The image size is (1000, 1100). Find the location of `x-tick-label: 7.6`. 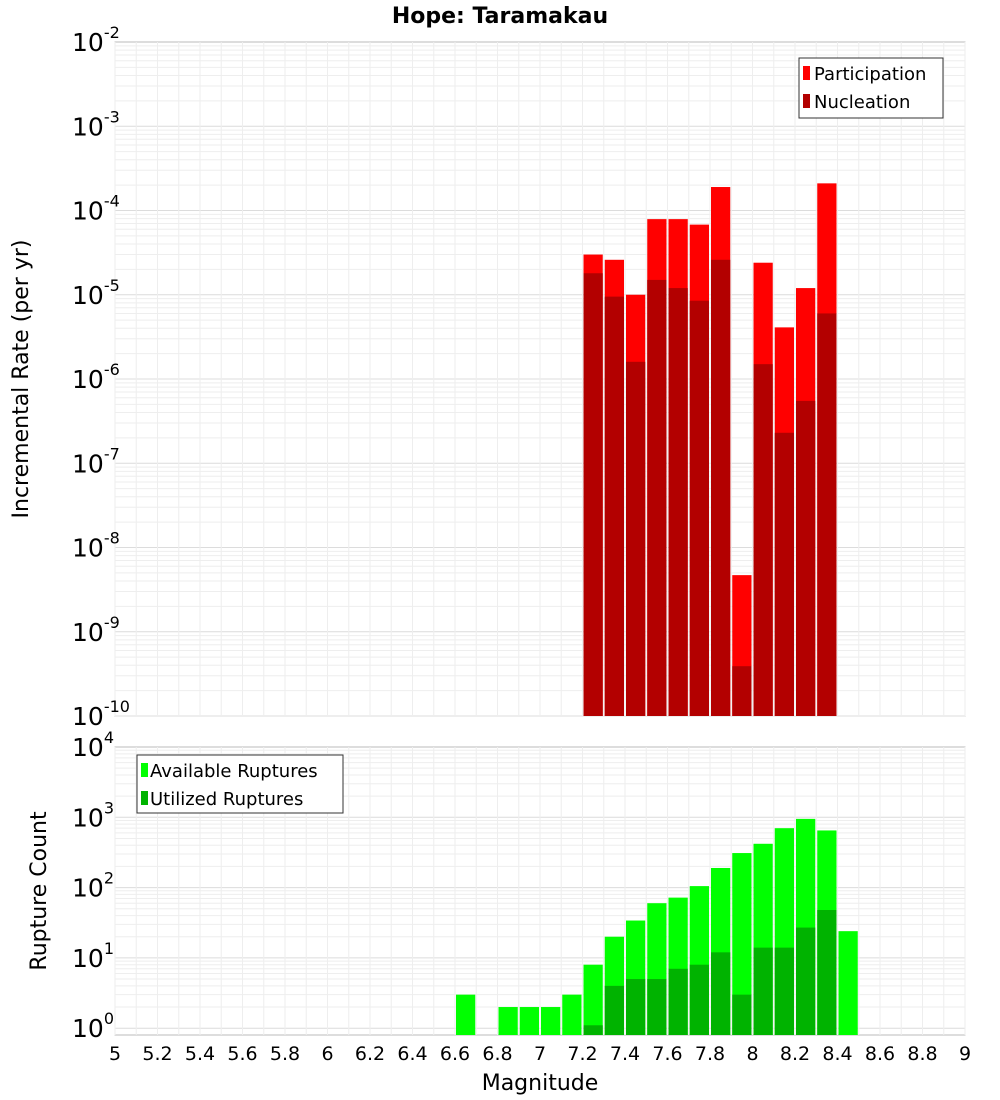

x-tick-label: 7.6 is located at coordinates (667, 1054).